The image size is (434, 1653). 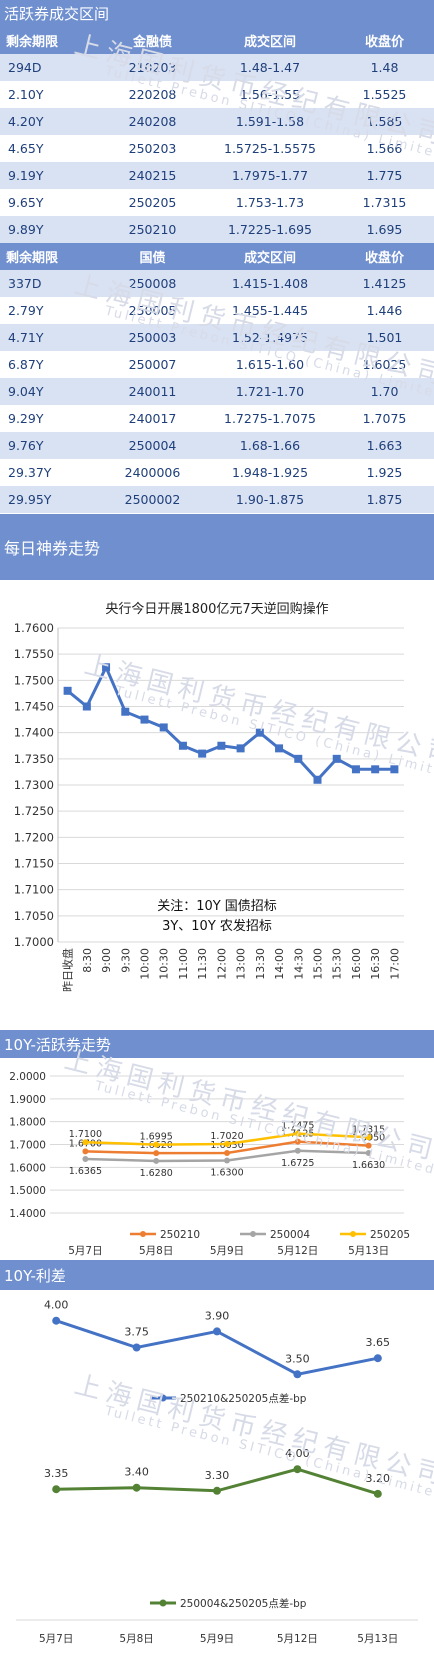 What do you see at coordinates (356, 964) in the screenshot?
I see `x-tick-label: 16:00` at bounding box center [356, 964].